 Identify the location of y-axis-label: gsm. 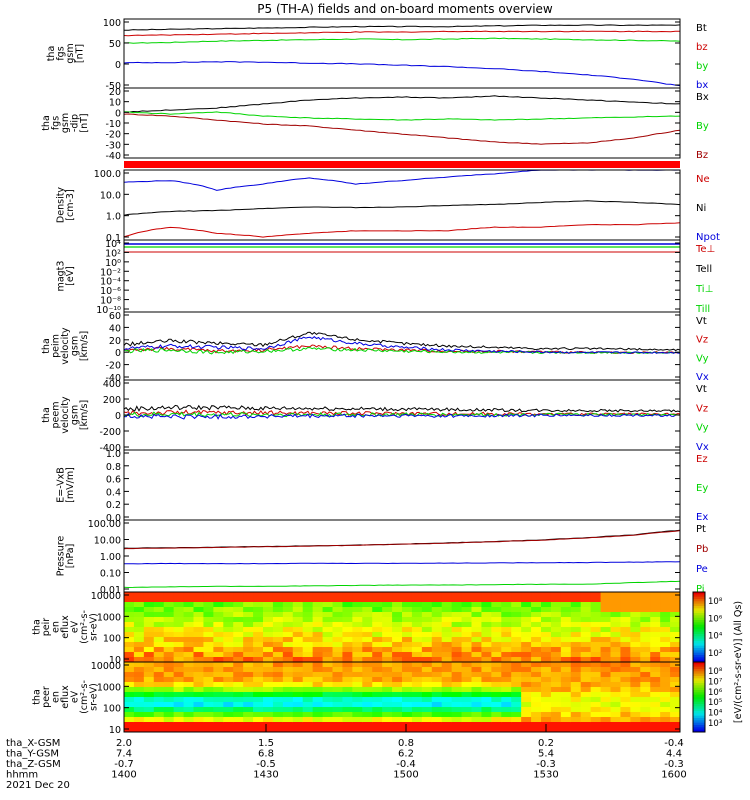
(70, 53).